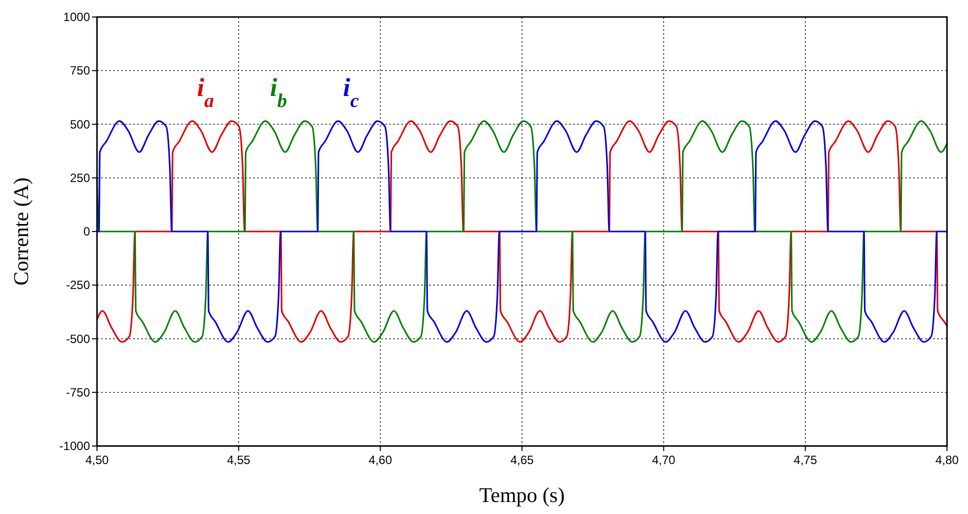 The height and width of the screenshot is (514, 968). I want to click on x-tick-label: 4,50, so click(97, 460).